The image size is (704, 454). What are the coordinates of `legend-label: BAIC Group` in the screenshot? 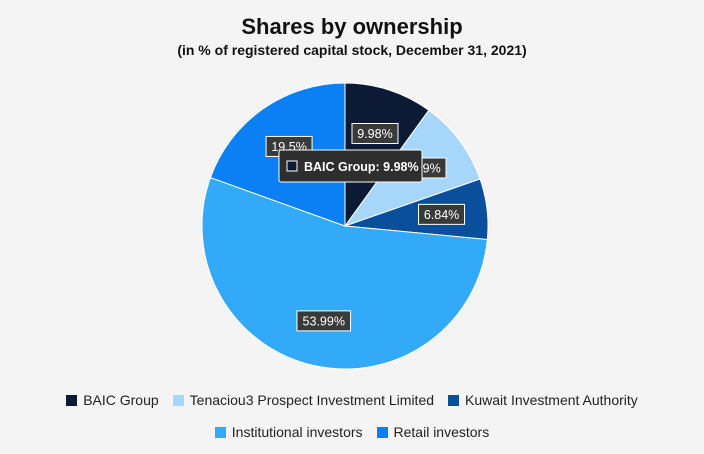 It's located at (121, 400).